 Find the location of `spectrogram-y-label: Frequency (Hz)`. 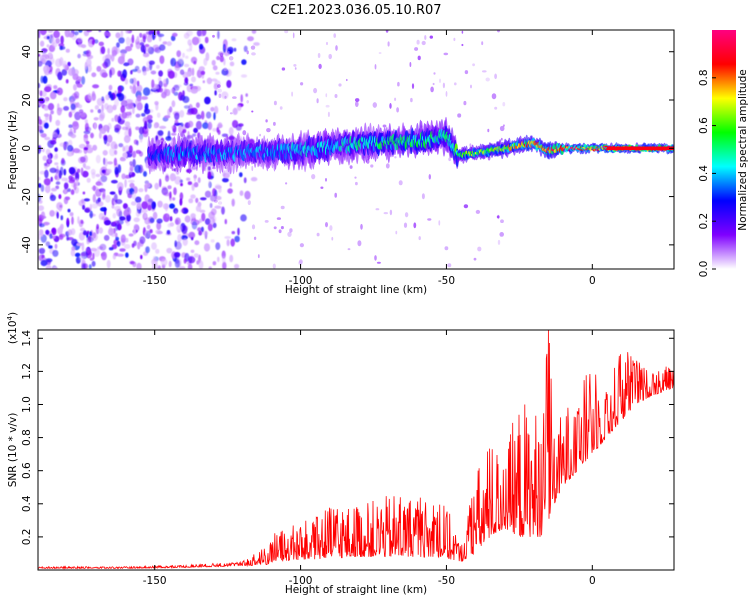

spectrogram-y-label: Frequency (Hz) is located at coordinates (13, 149).